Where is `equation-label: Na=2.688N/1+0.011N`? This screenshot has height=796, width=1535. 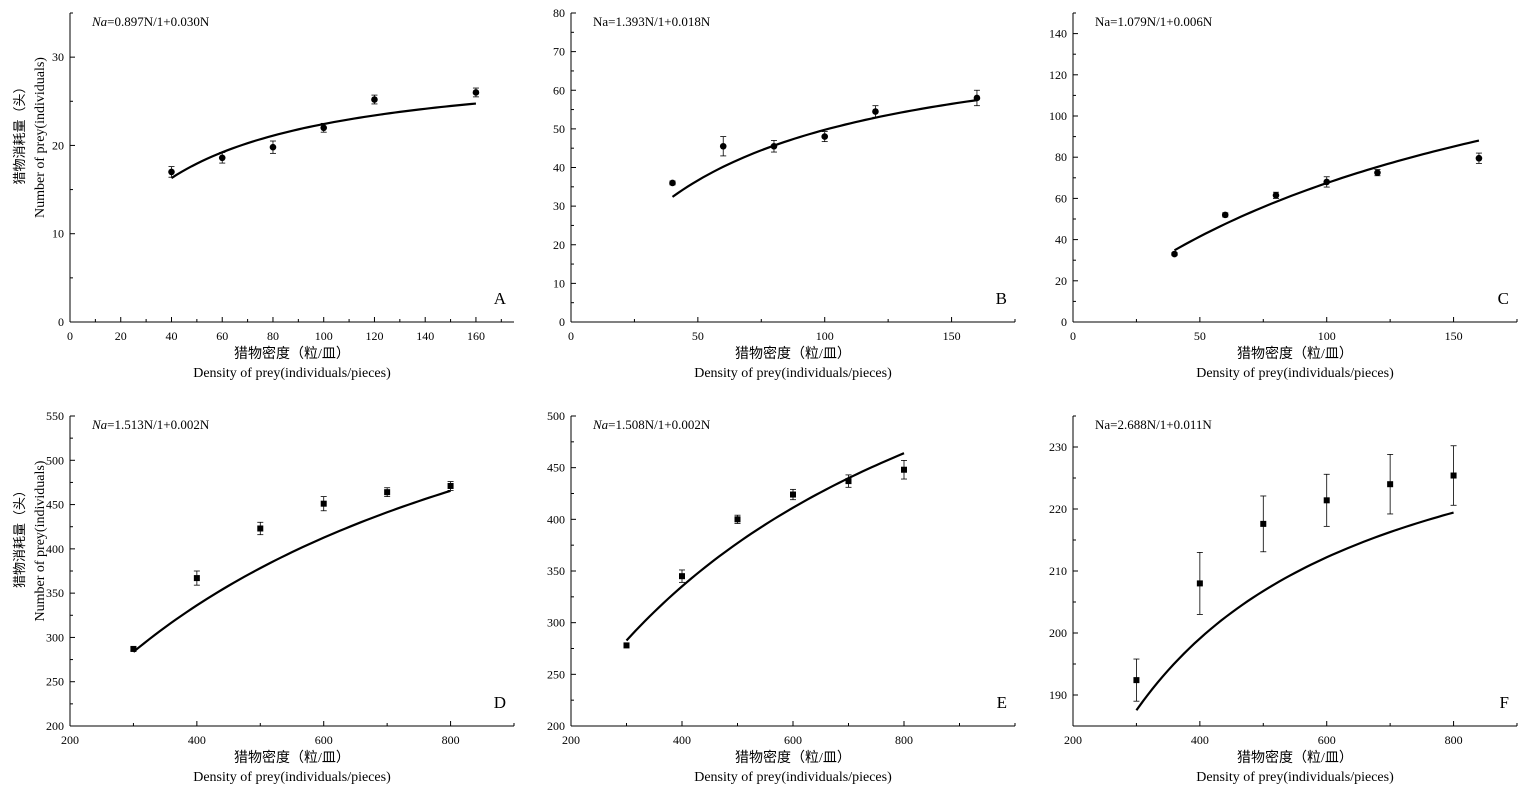
equation-label: Na=2.688N/1+0.011N is located at coordinates (1153, 424).